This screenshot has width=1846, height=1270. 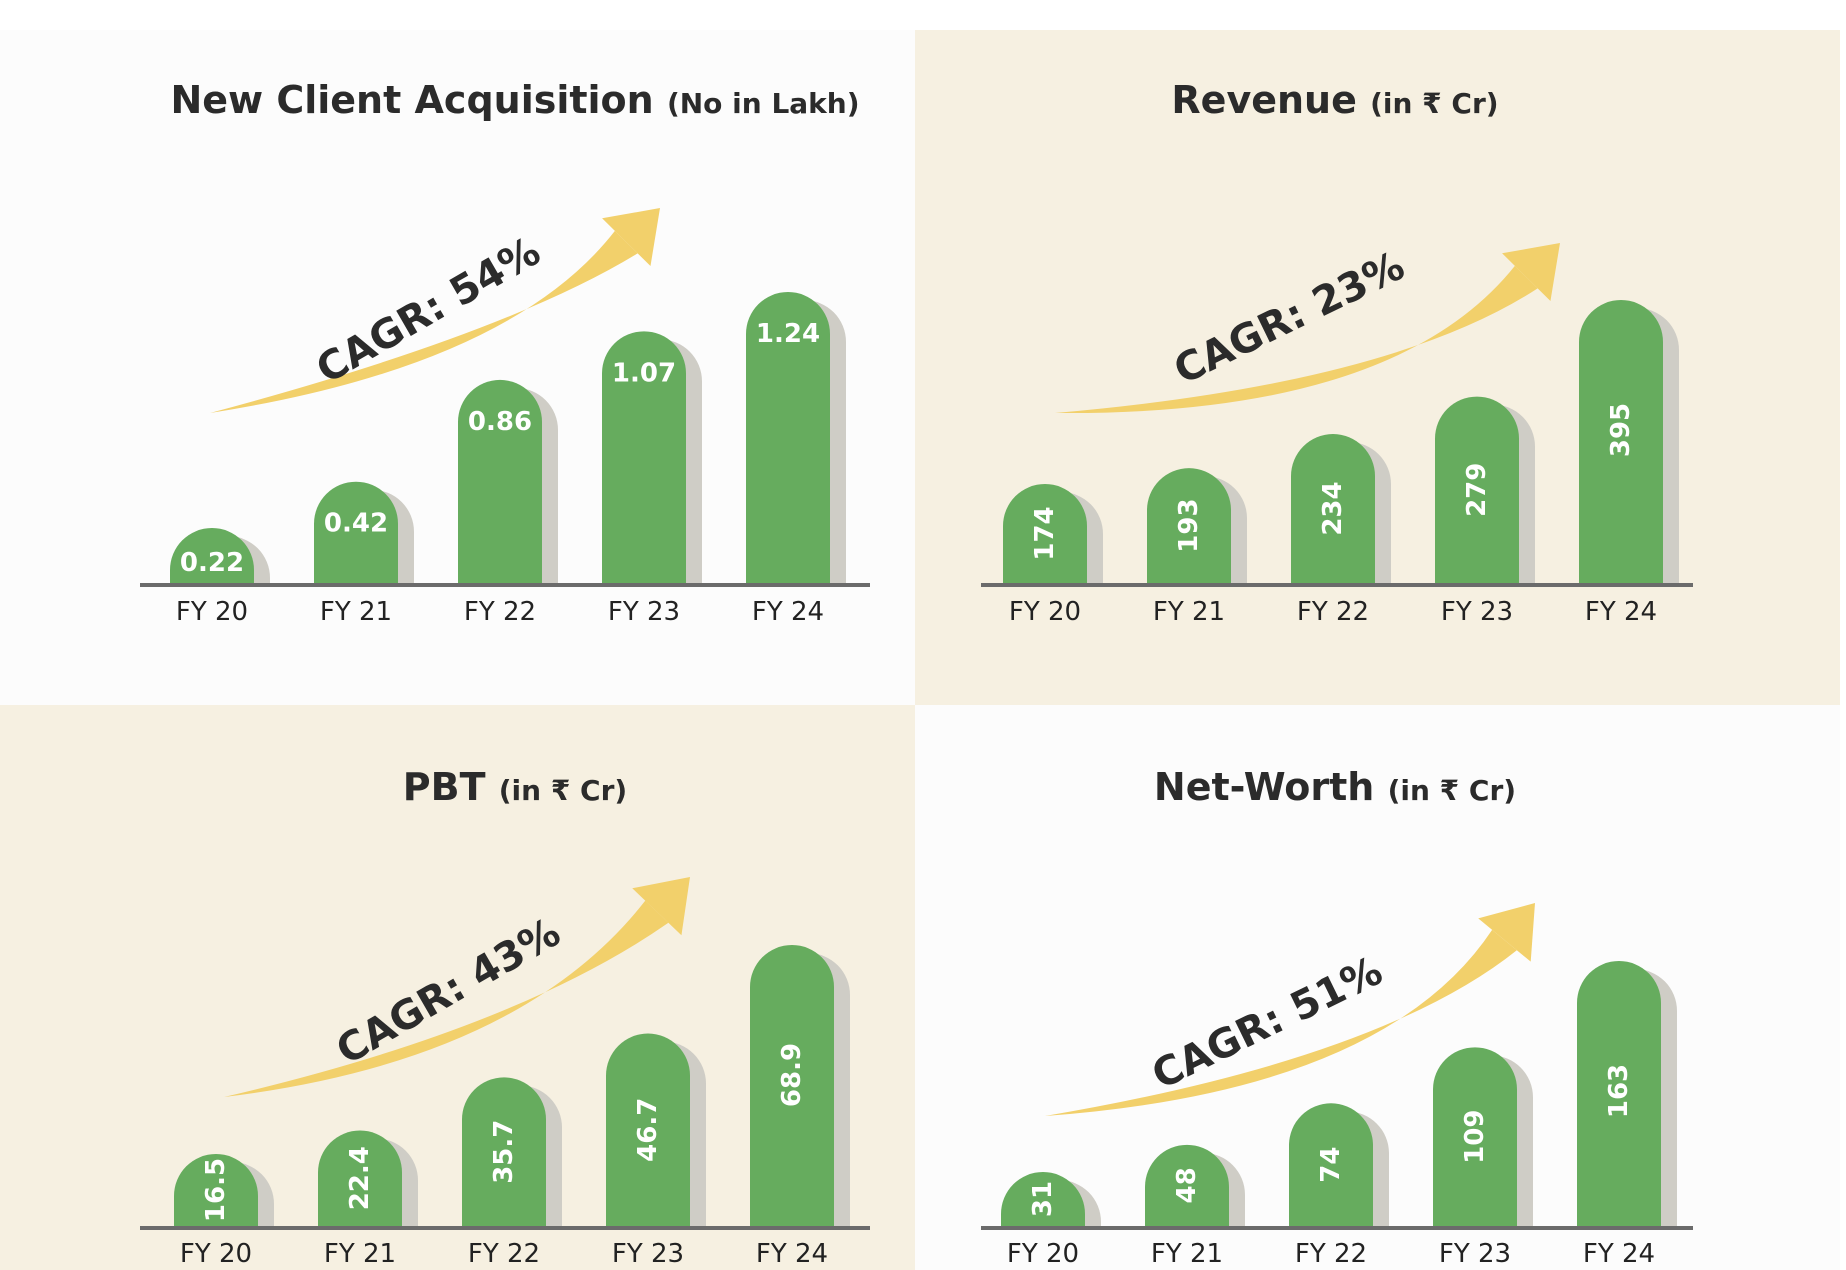 I want to click on bar-value-label: 234, so click(x=1333, y=508).